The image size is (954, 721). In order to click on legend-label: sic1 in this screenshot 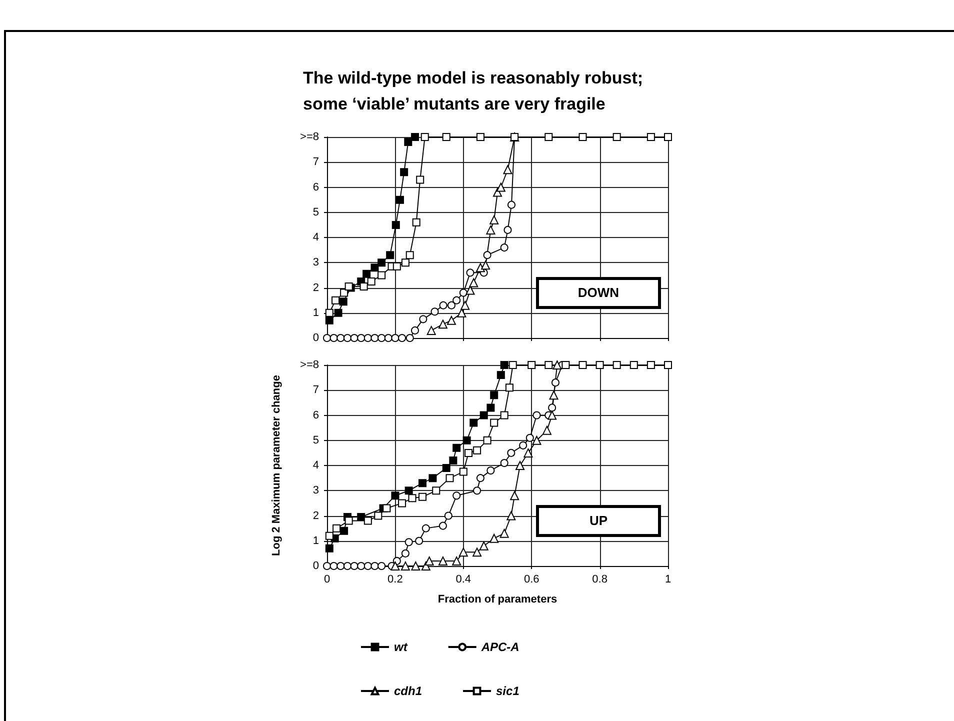, I will do `click(508, 691)`.